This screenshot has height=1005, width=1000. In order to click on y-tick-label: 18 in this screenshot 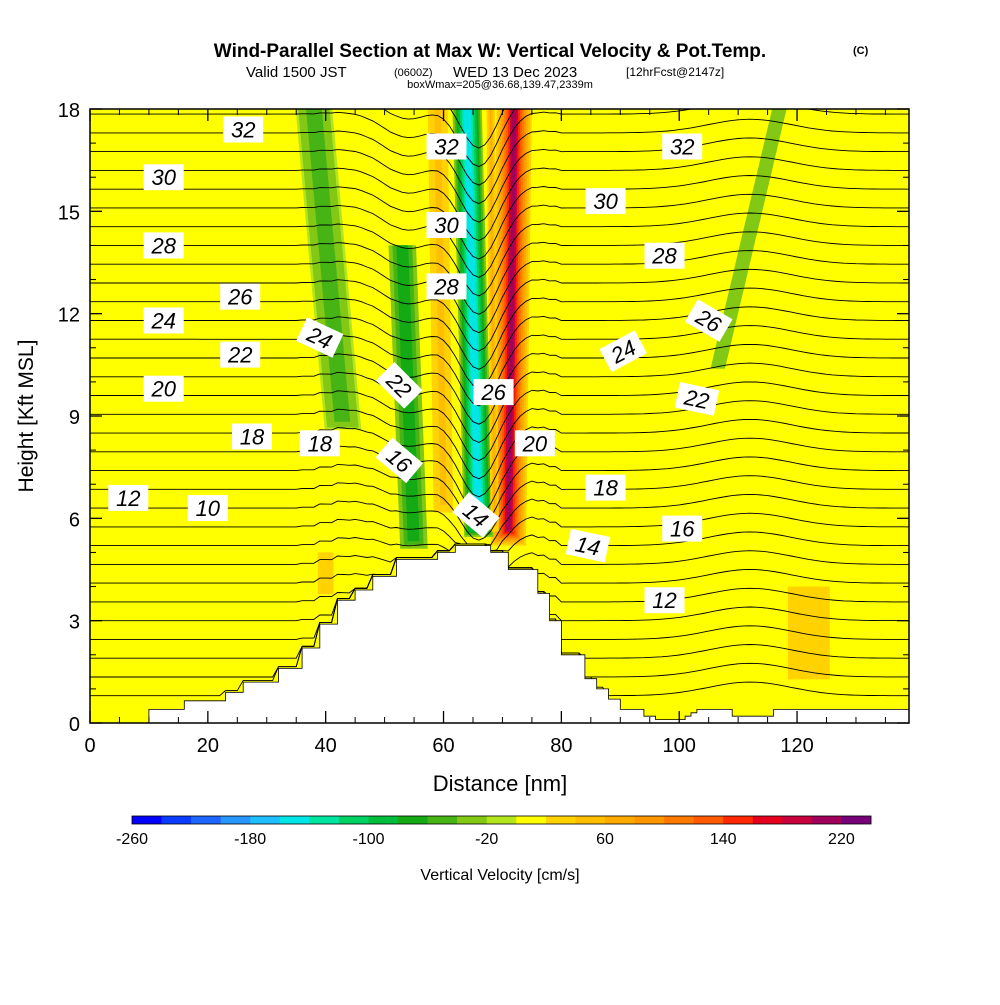, I will do `click(69, 111)`.